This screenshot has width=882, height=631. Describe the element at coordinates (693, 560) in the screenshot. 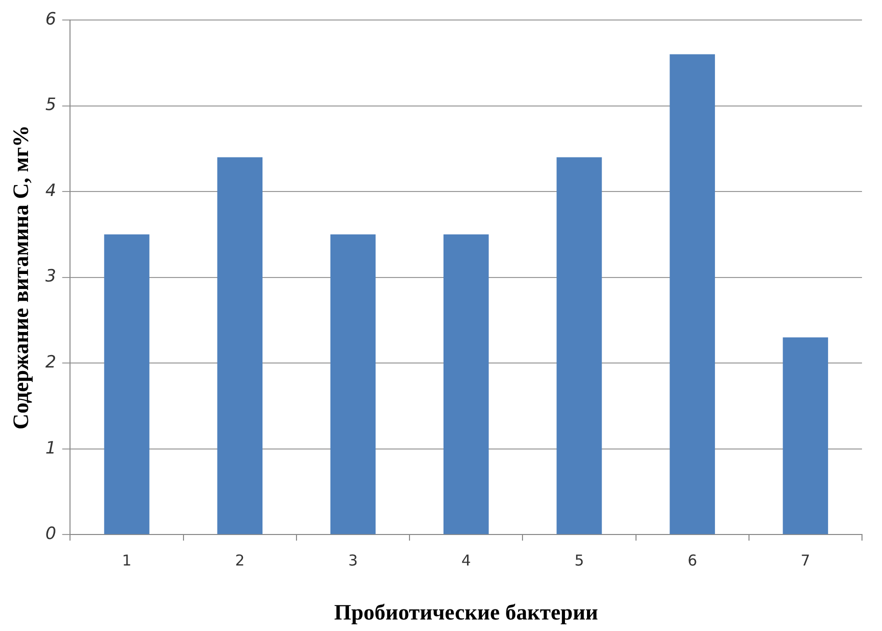

I see `x-tick-label: 6` at that location.